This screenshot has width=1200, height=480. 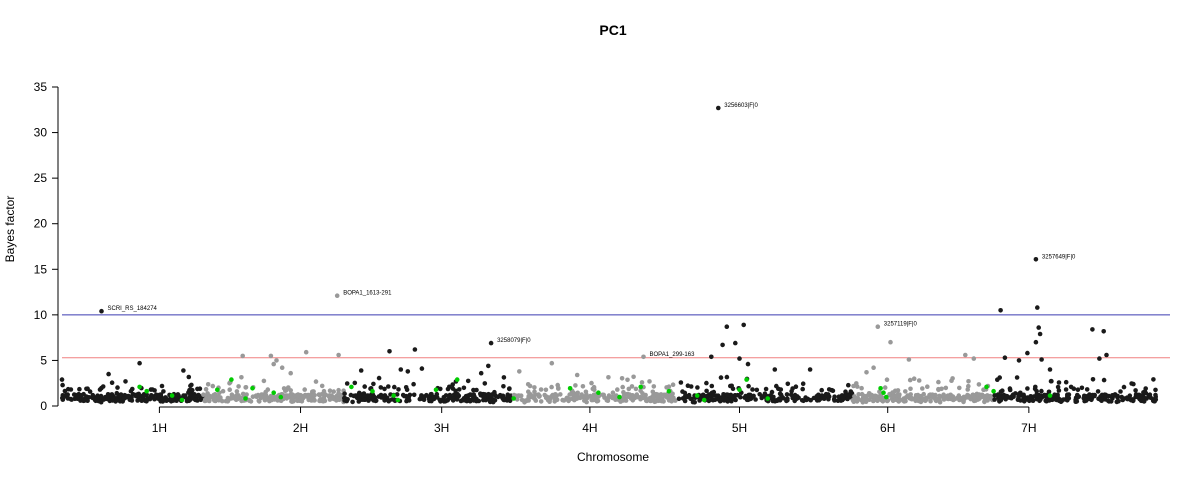 I want to click on point-label: 3256603|F|0, so click(x=741, y=106).